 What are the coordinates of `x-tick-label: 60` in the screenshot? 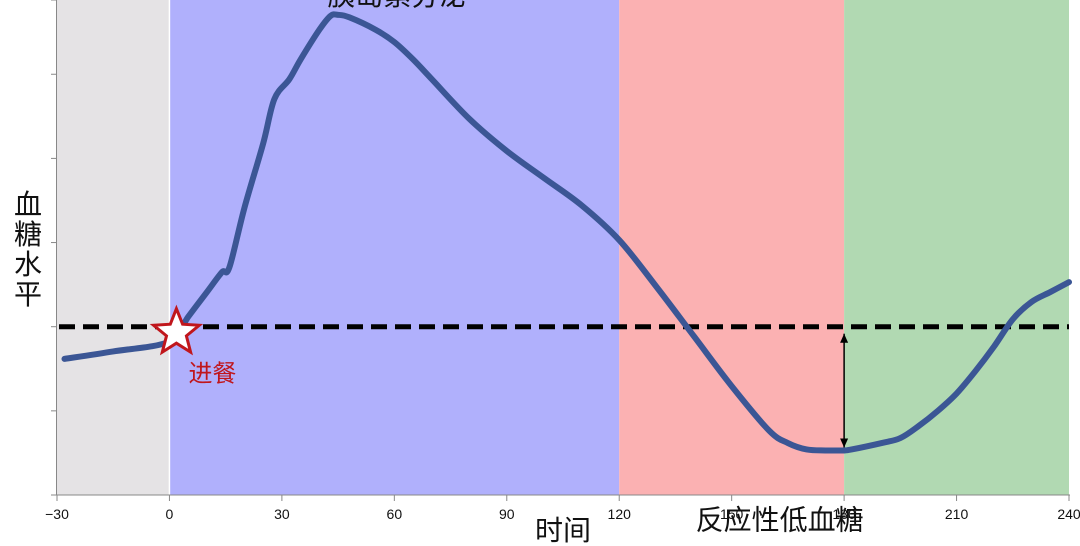 It's located at (395, 514).